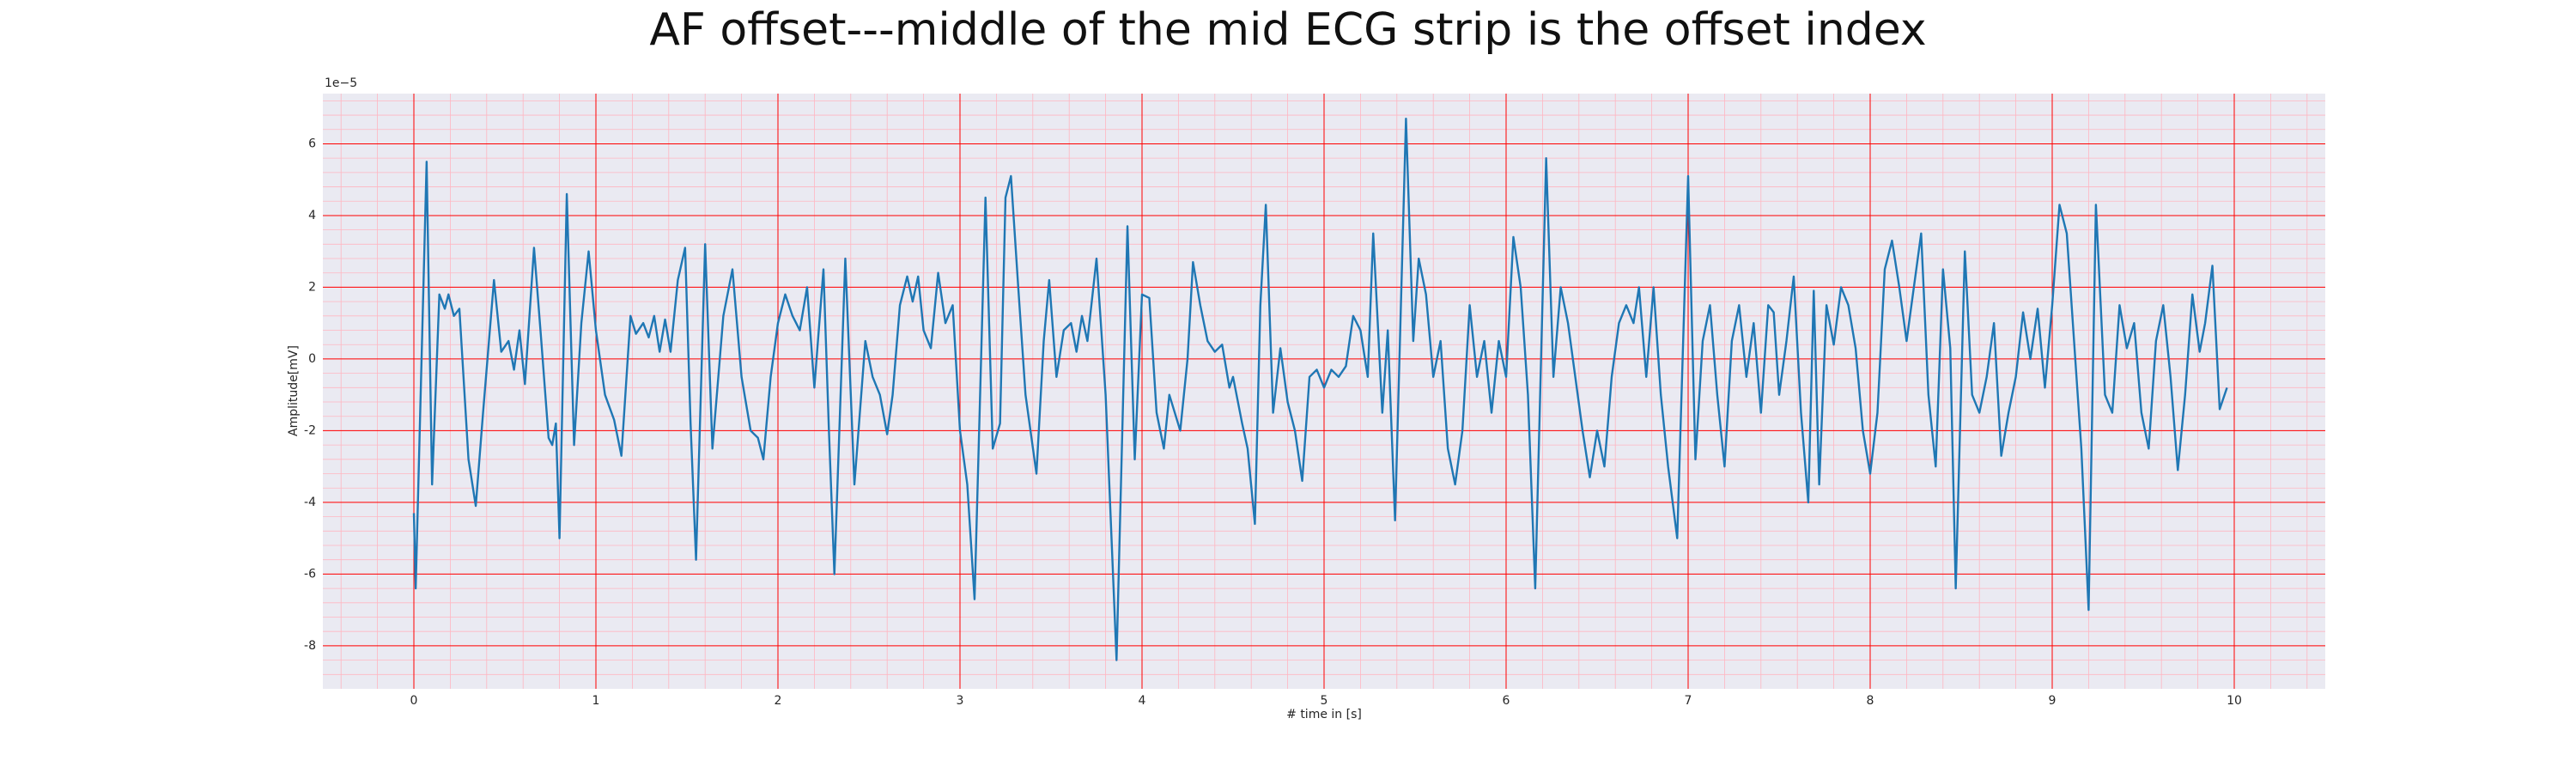 The width and height of the screenshot is (2576, 773). I want to click on x-tick-label: 3, so click(961, 701).